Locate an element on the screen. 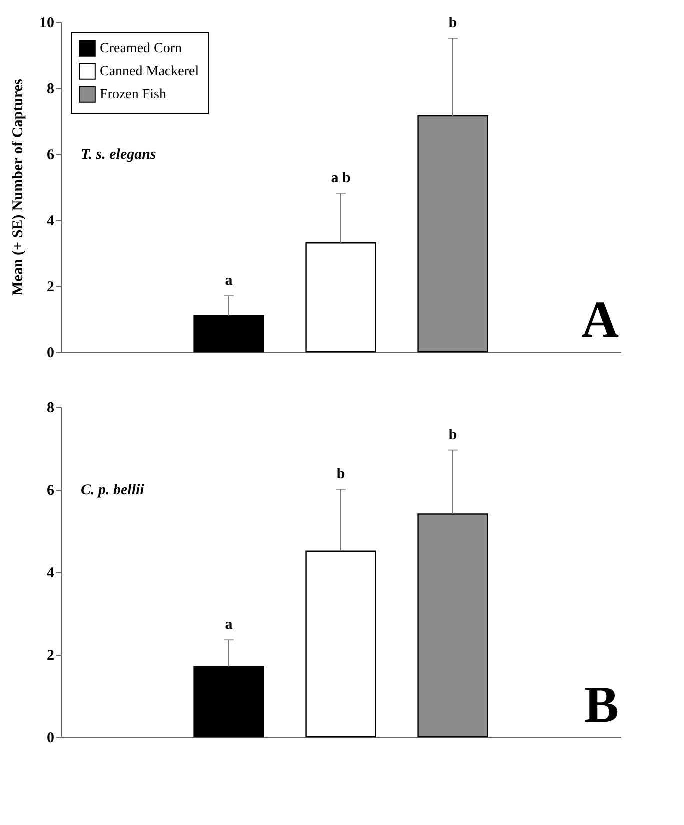  annotation: C. p. bellii is located at coordinates (113, 490).